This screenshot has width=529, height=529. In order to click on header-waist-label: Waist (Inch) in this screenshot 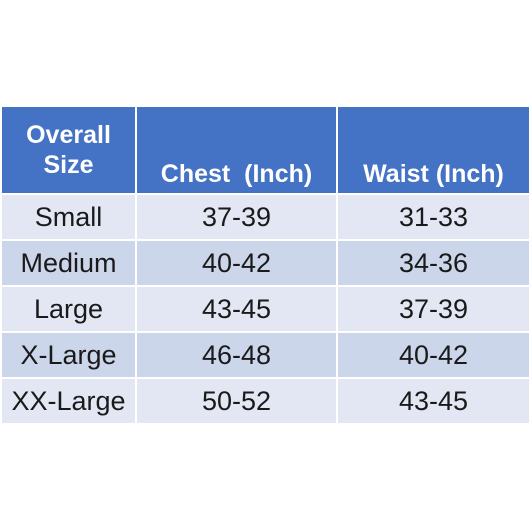, I will do `click(433, 174)`.